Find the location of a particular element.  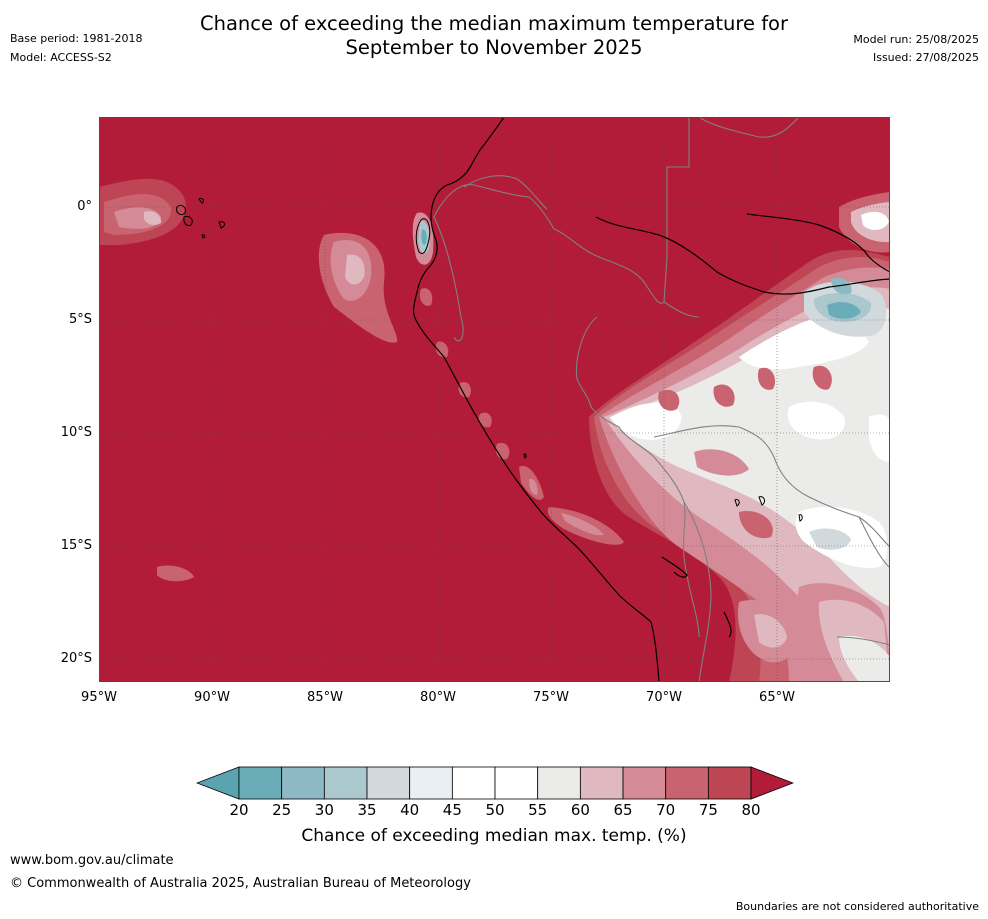

colorbar-tick: 65 is located at coordinates (623, 810).